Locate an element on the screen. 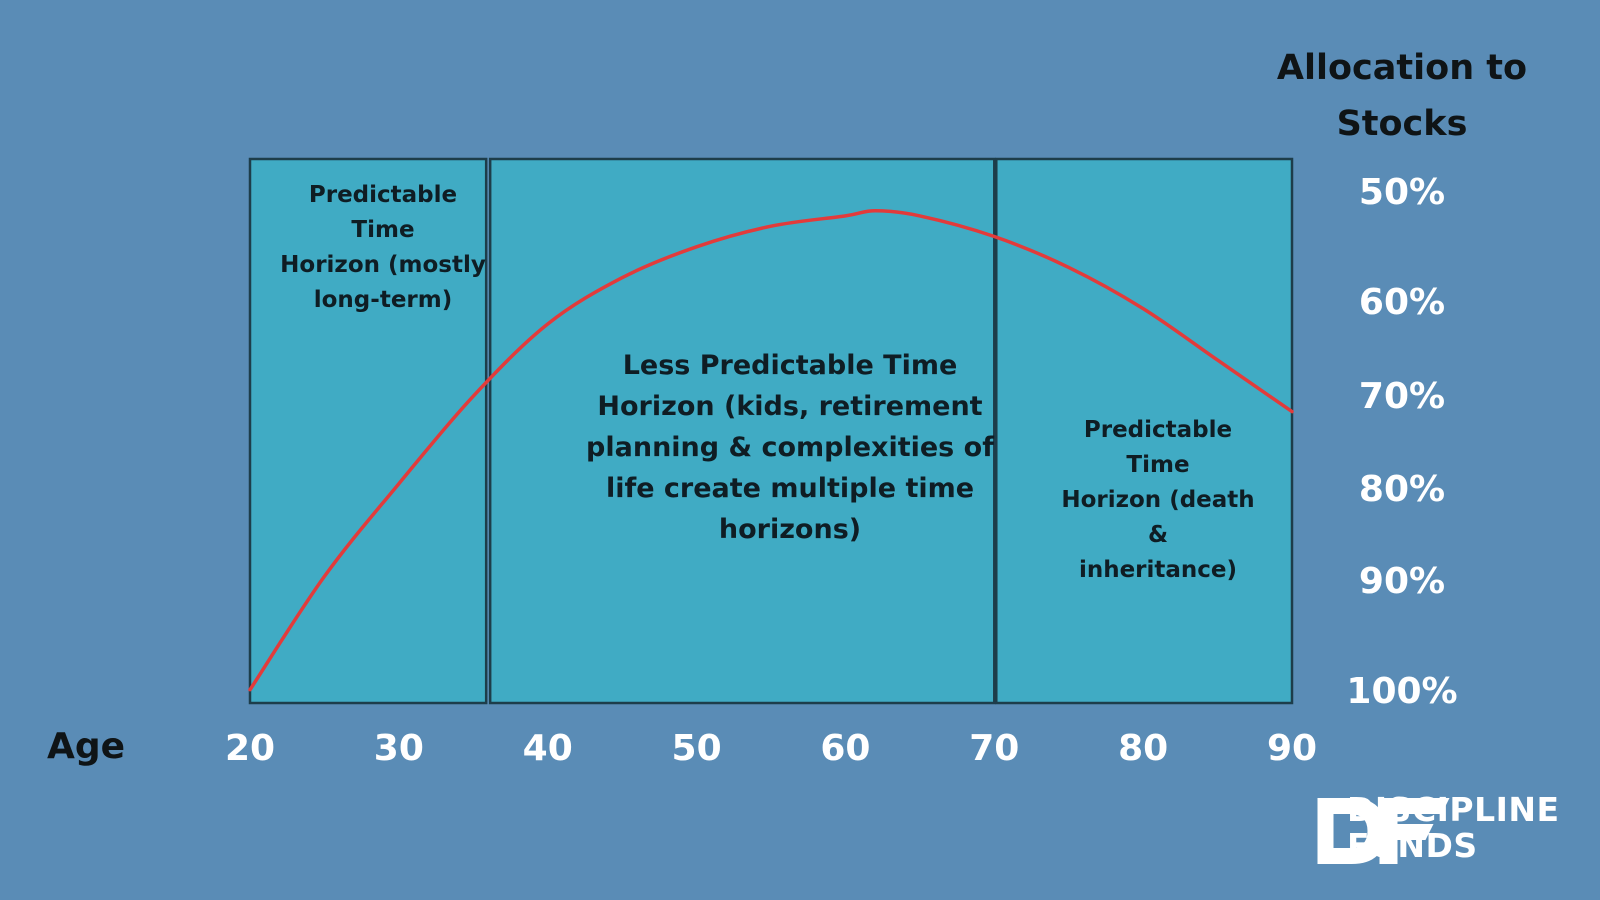 Image resolution: width=1600 pixels, height=900 pixels. brand-name: DISCIPLINE FUNDS is located at coordinates (1453, 828).